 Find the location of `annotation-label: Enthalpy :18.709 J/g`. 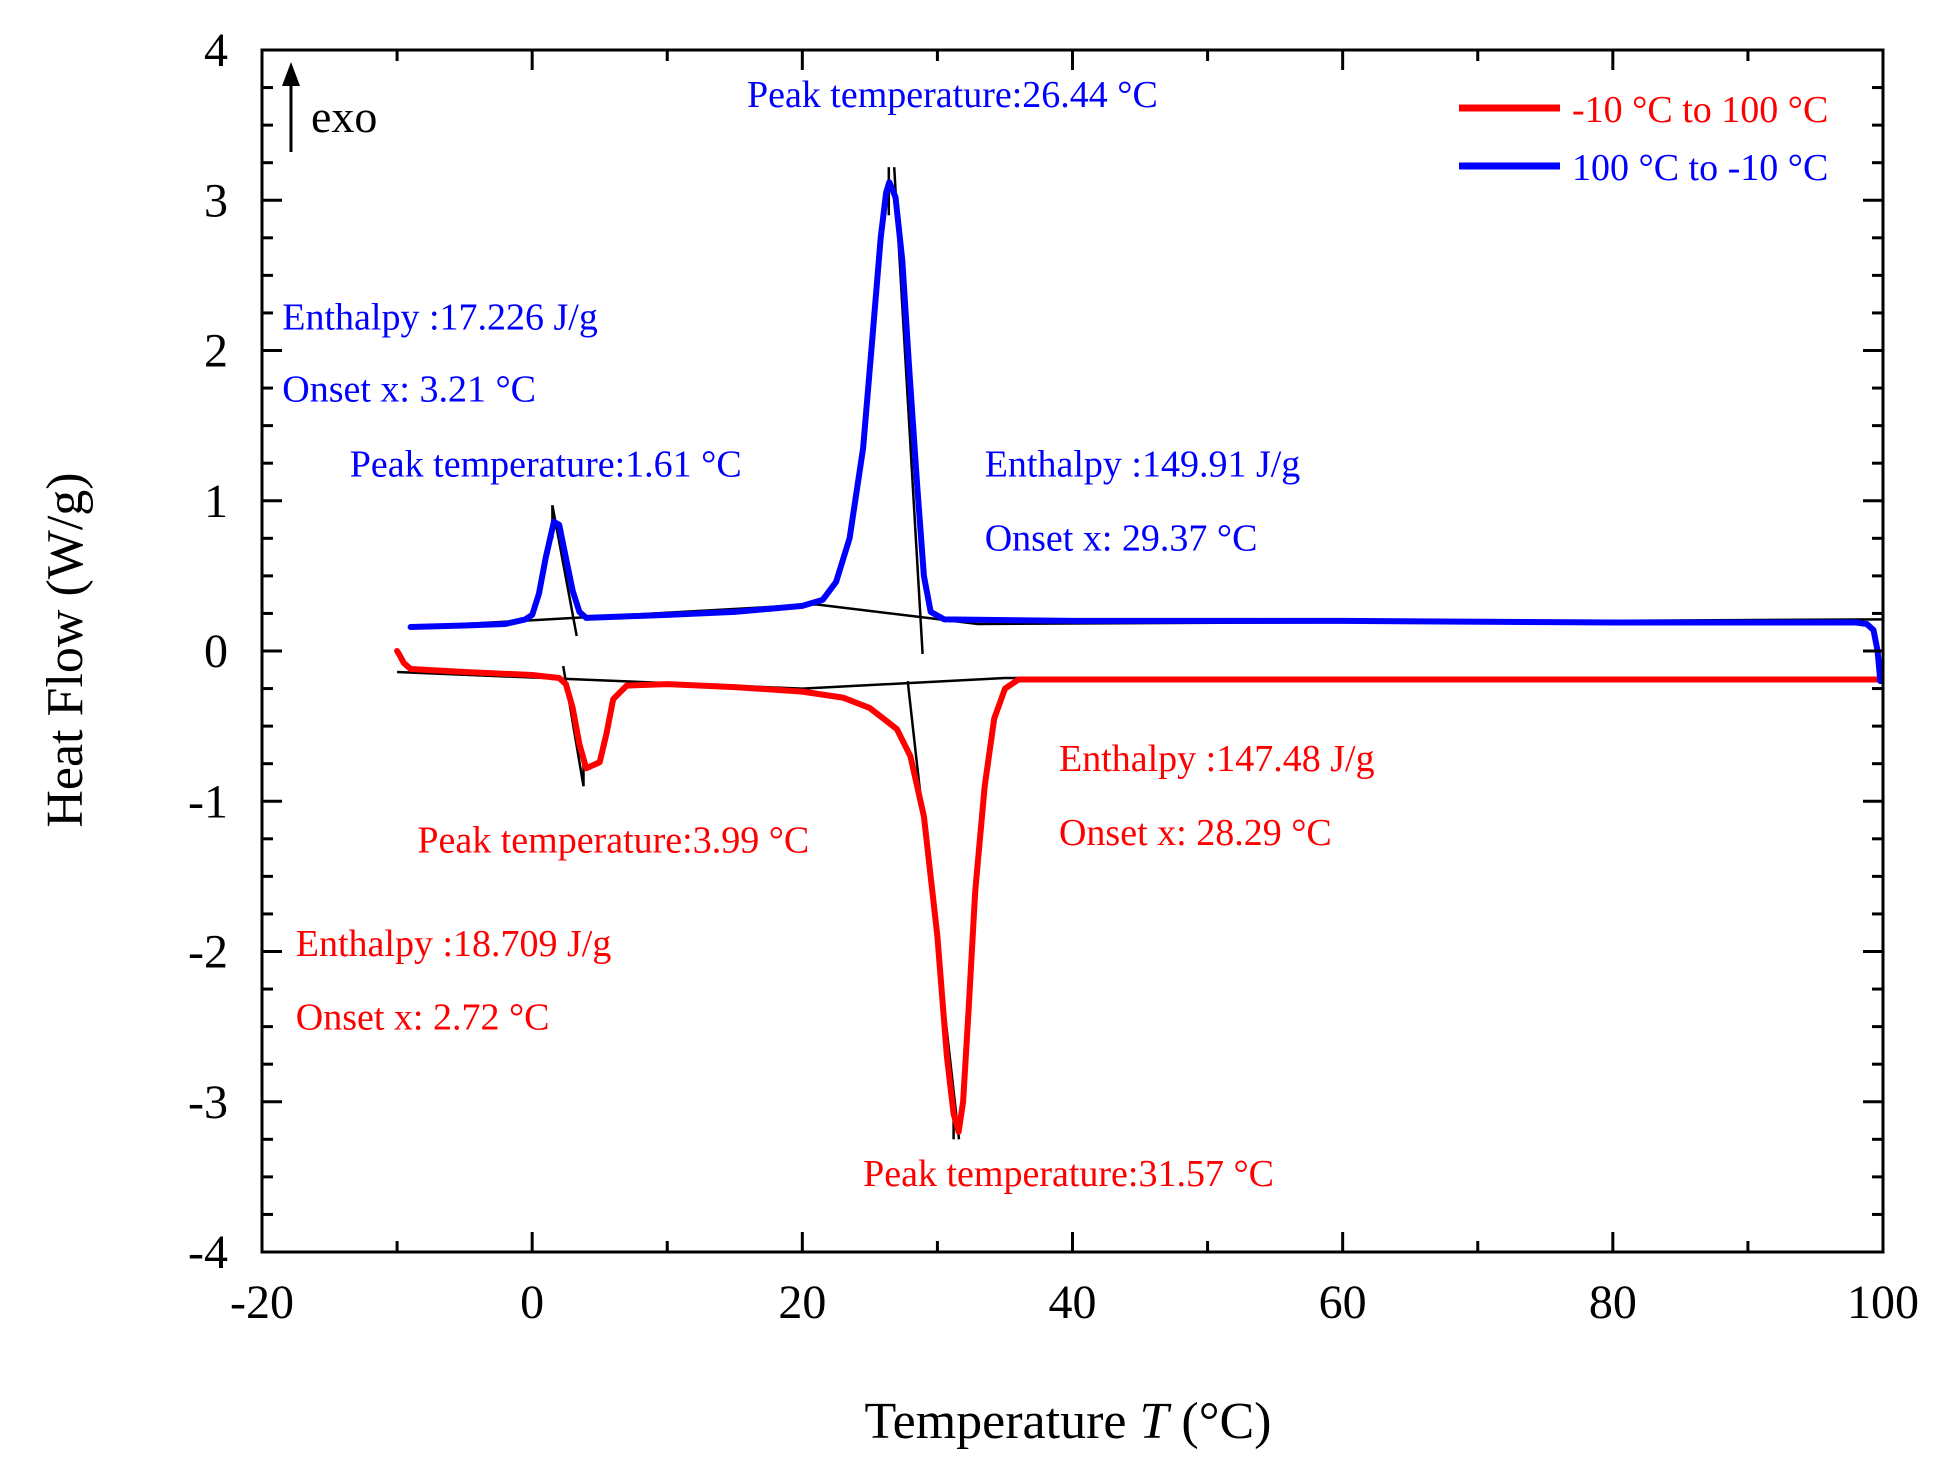

annotation-label: Enthalpy :18.709 J/g is located at coordinates (454, 944).